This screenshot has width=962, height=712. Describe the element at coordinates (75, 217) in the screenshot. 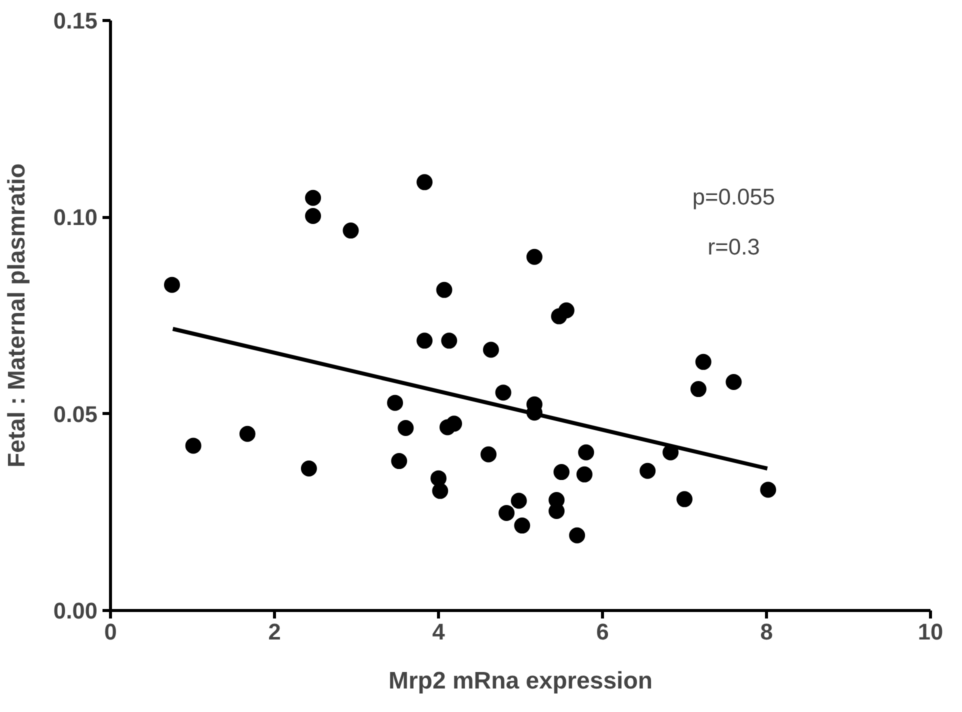

I see `y-tick-label: 0.10` at that location.